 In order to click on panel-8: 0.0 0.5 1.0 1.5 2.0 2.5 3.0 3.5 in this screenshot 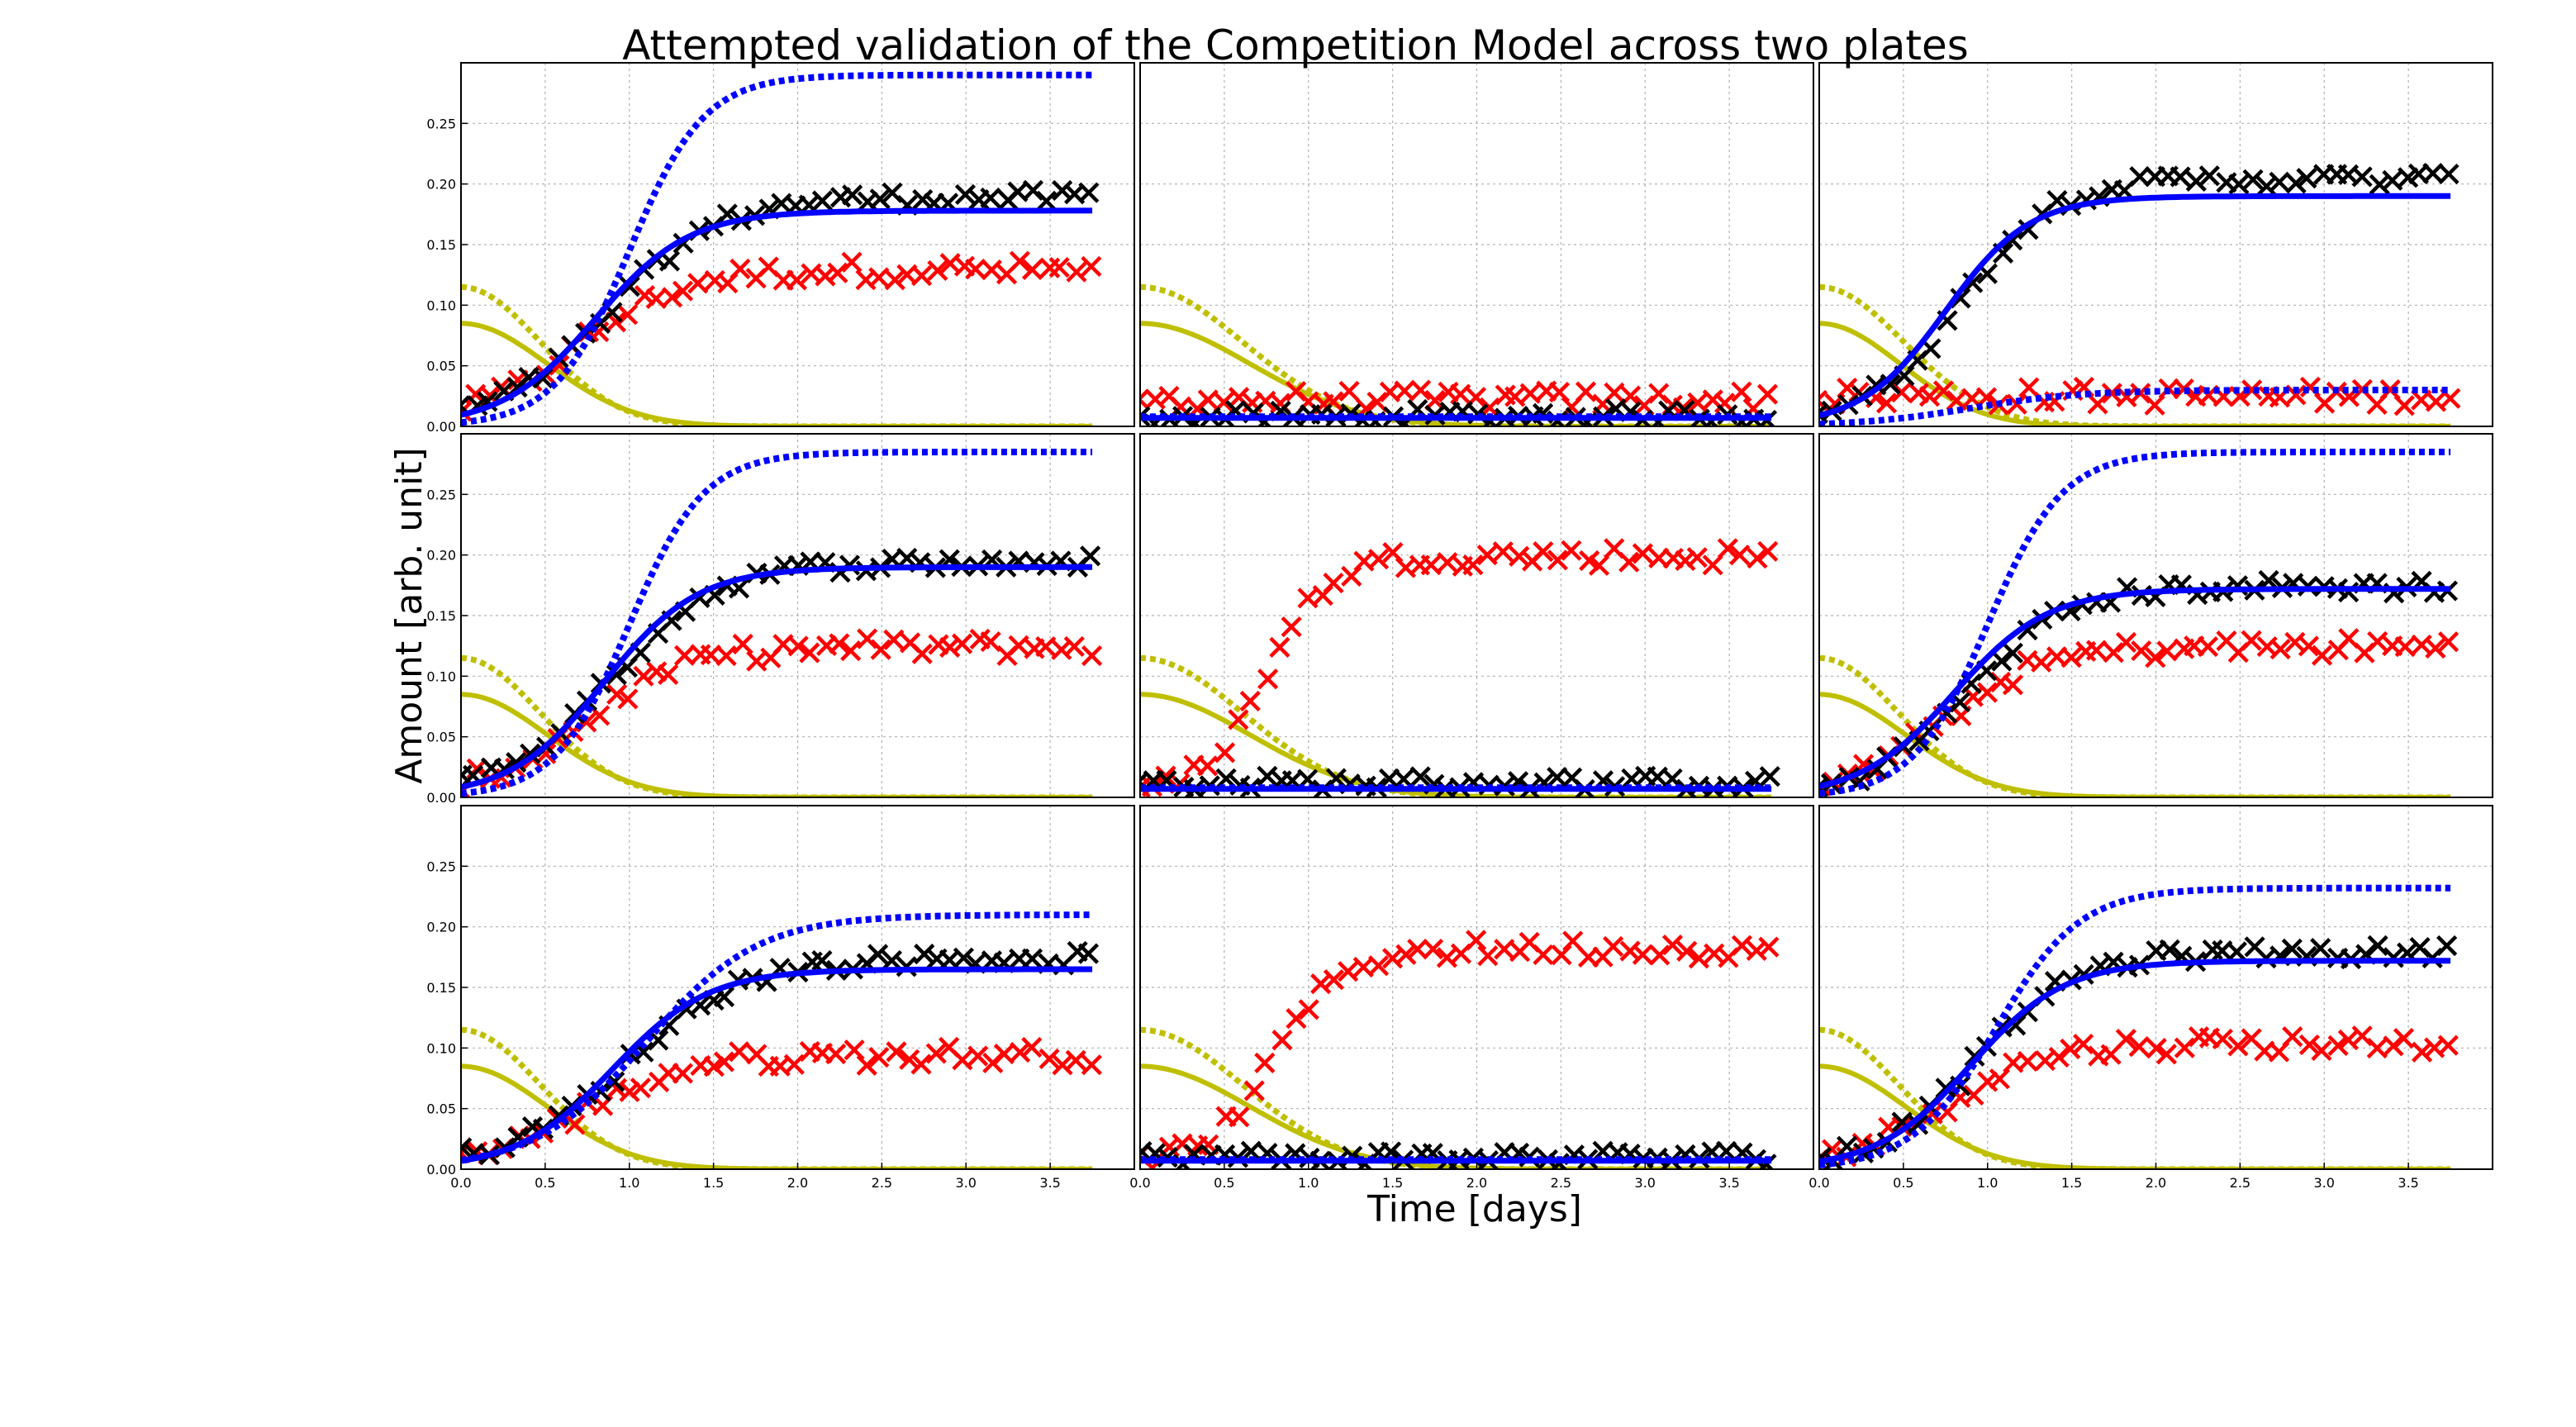, I will do `click(1471, 998)`.